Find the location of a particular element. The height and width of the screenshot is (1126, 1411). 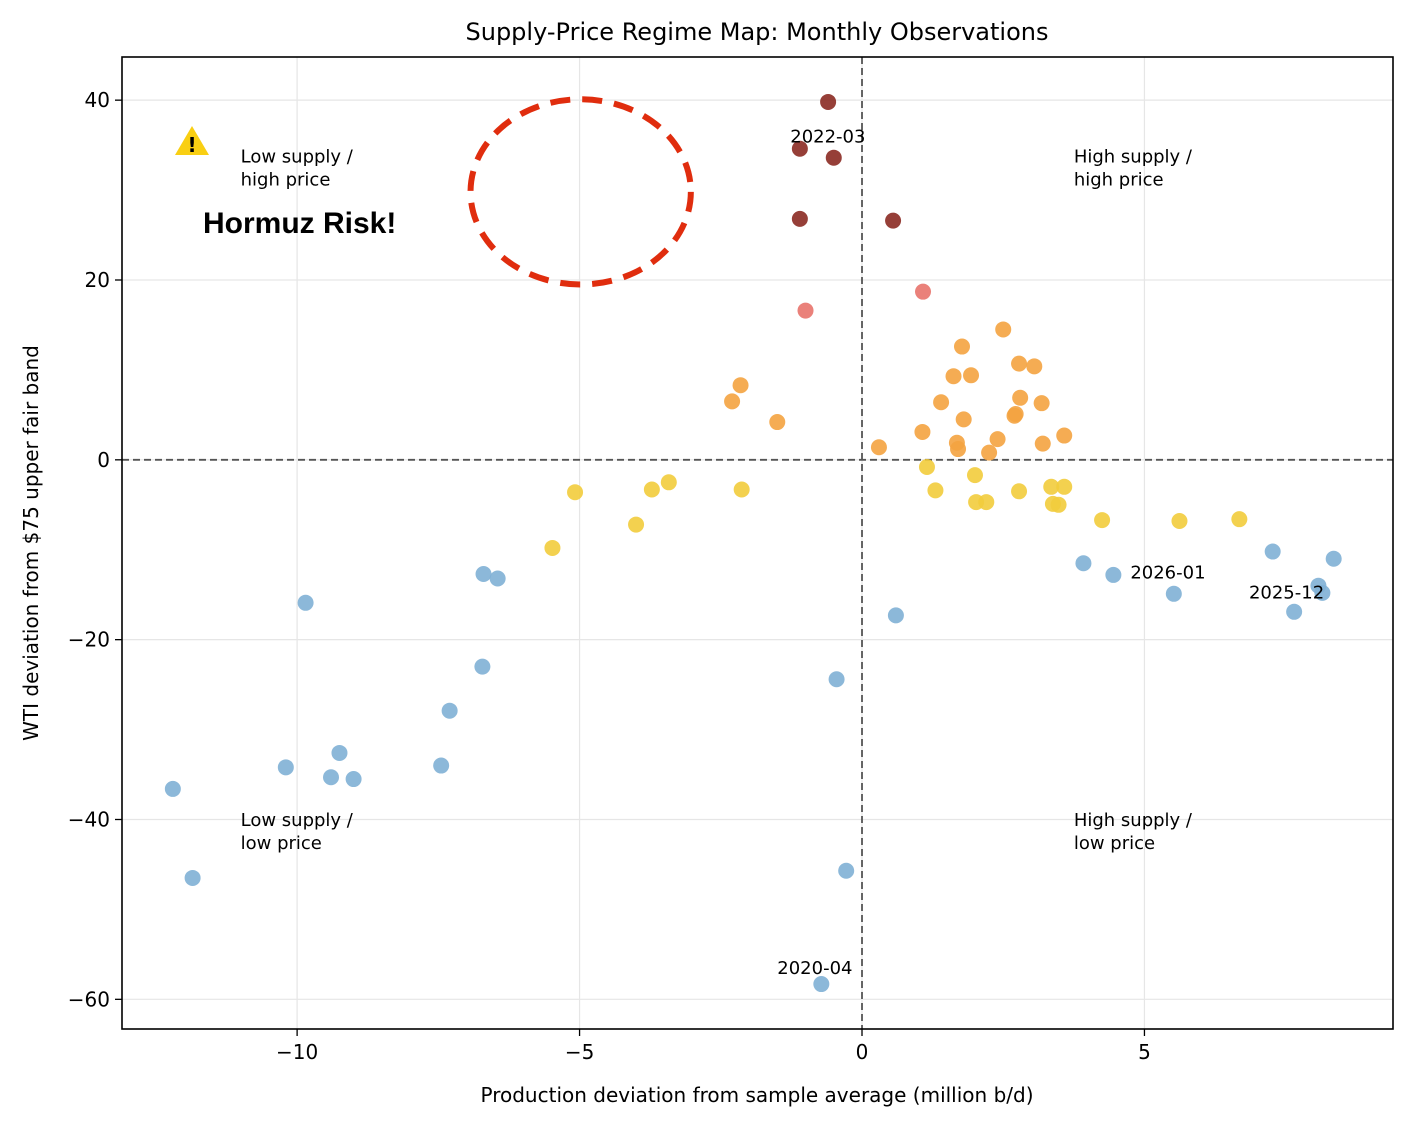

y-tick-label: 0 is located at coordinates (103, 460).